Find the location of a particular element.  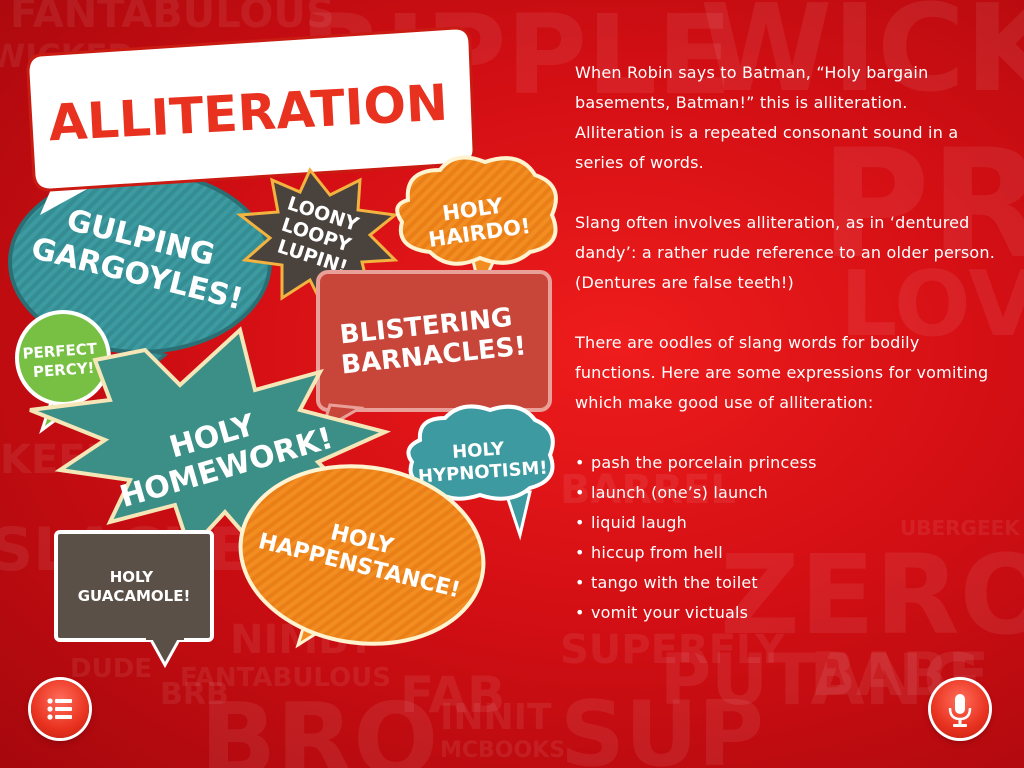

title-bubble: ALLITERATION is located at coordinates (251, 120).